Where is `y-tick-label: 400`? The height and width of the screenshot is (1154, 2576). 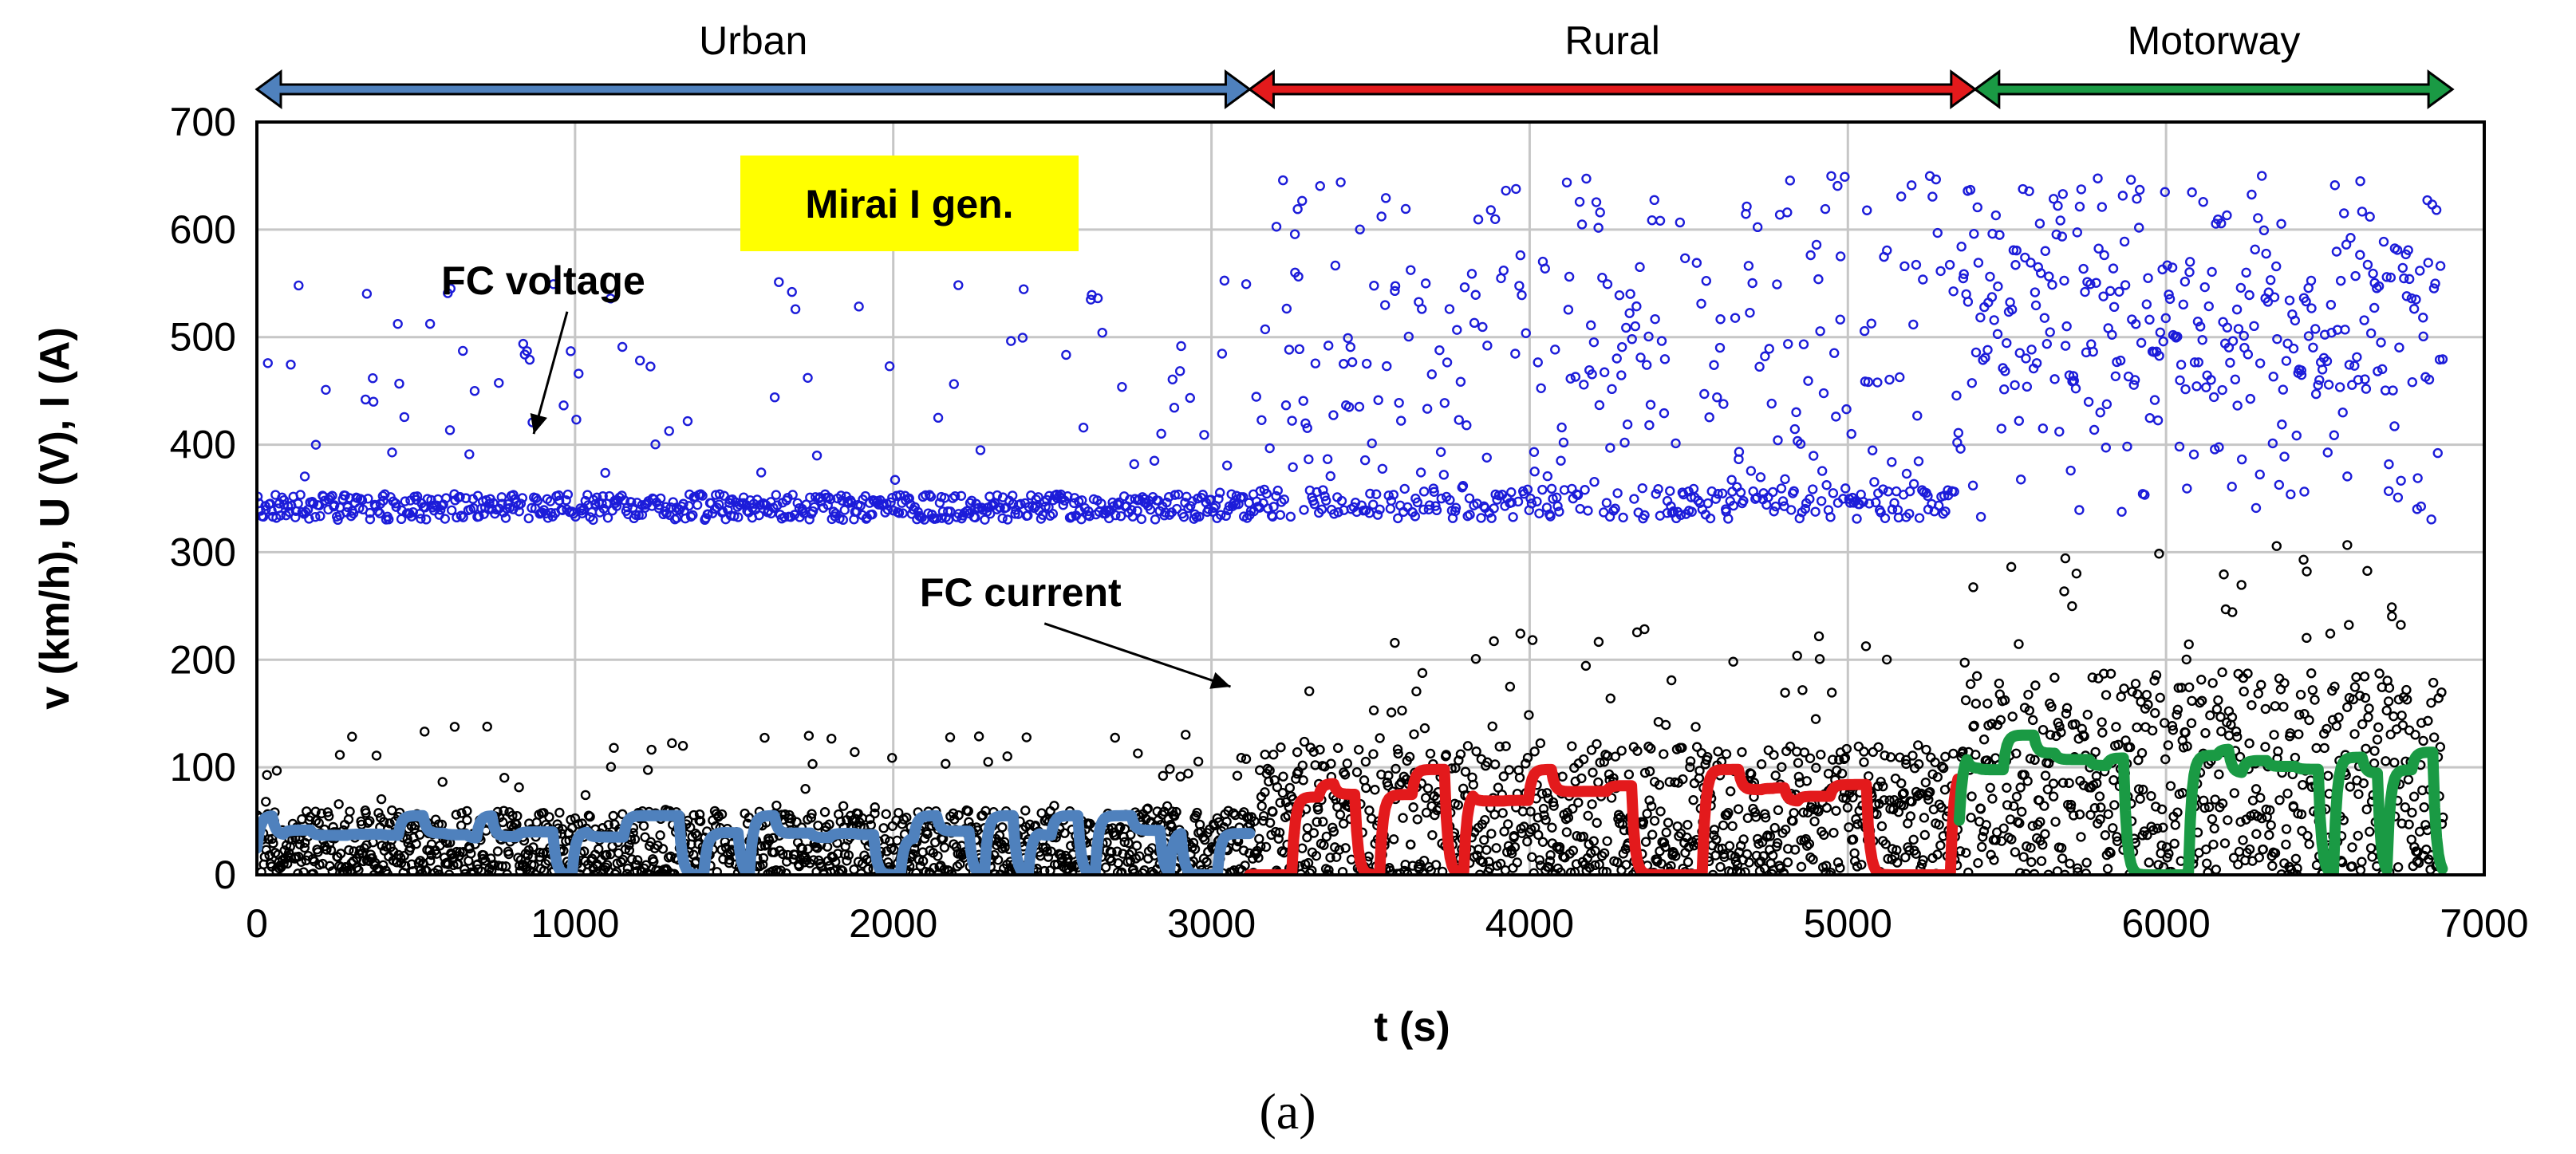
y-tick-label: 400 is located at coordinates (203, 445).